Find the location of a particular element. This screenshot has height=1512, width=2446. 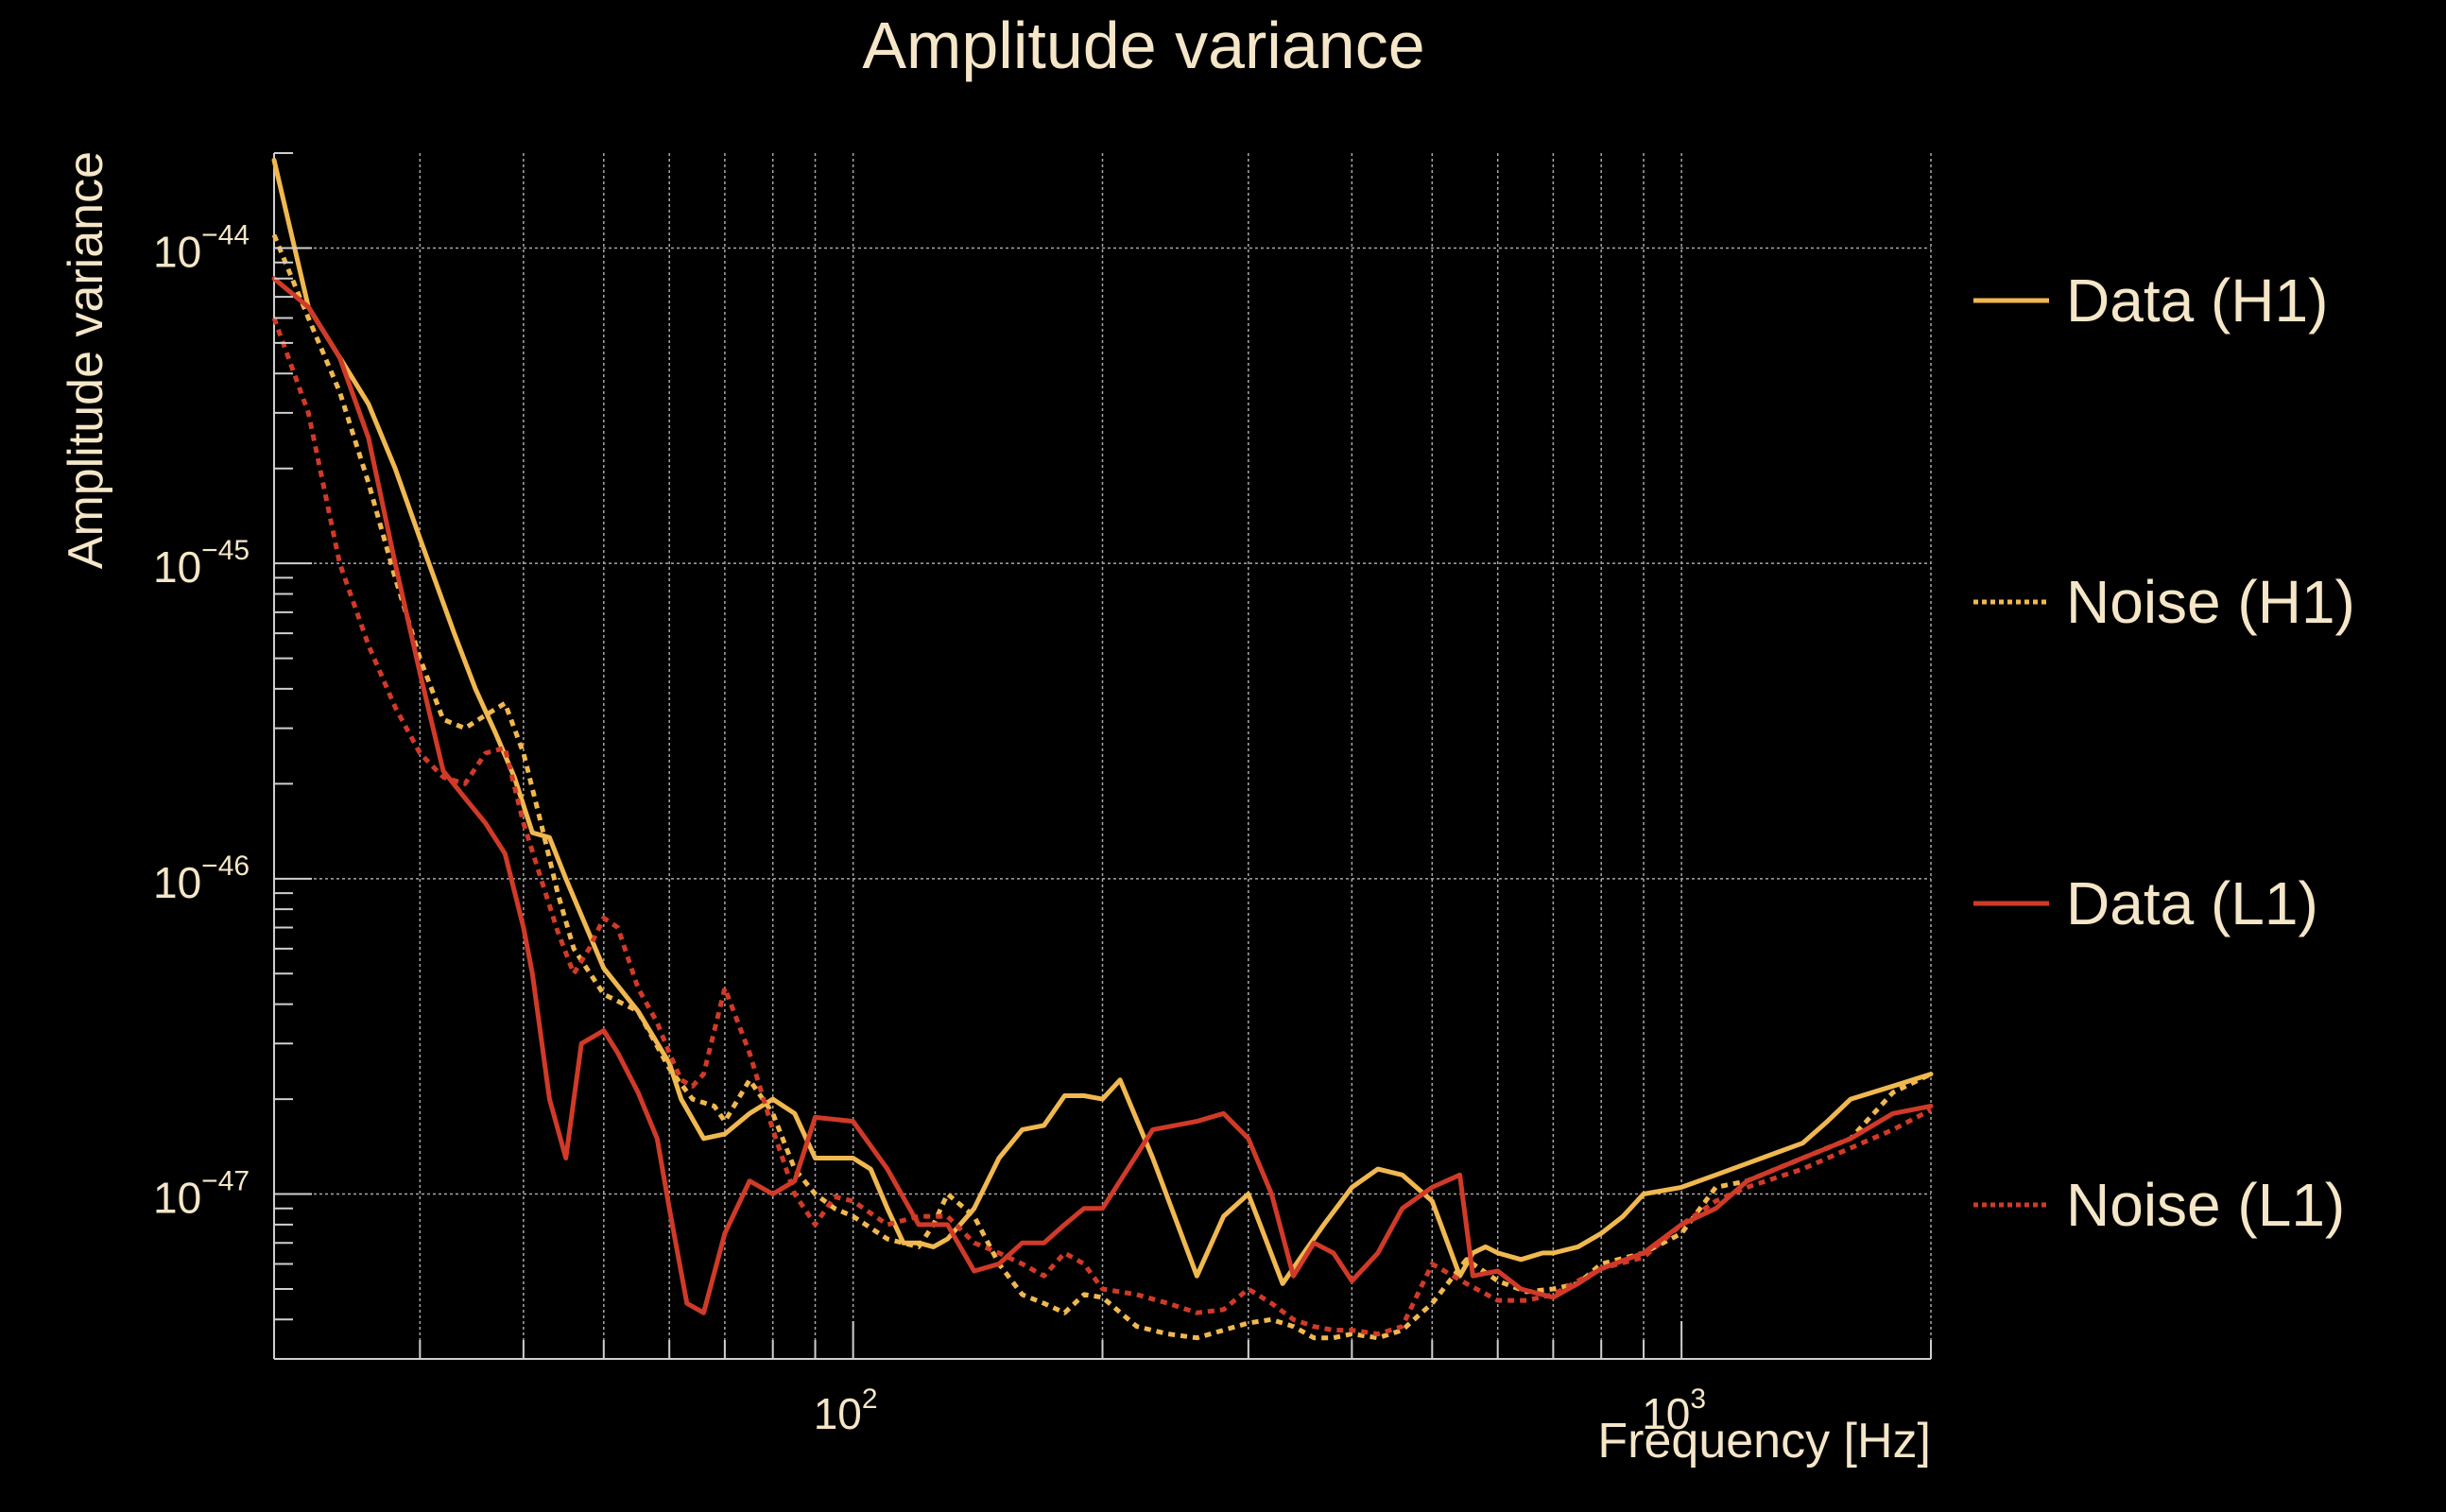

y-tick-label: 10−44 is located at coordinates (201, 247).